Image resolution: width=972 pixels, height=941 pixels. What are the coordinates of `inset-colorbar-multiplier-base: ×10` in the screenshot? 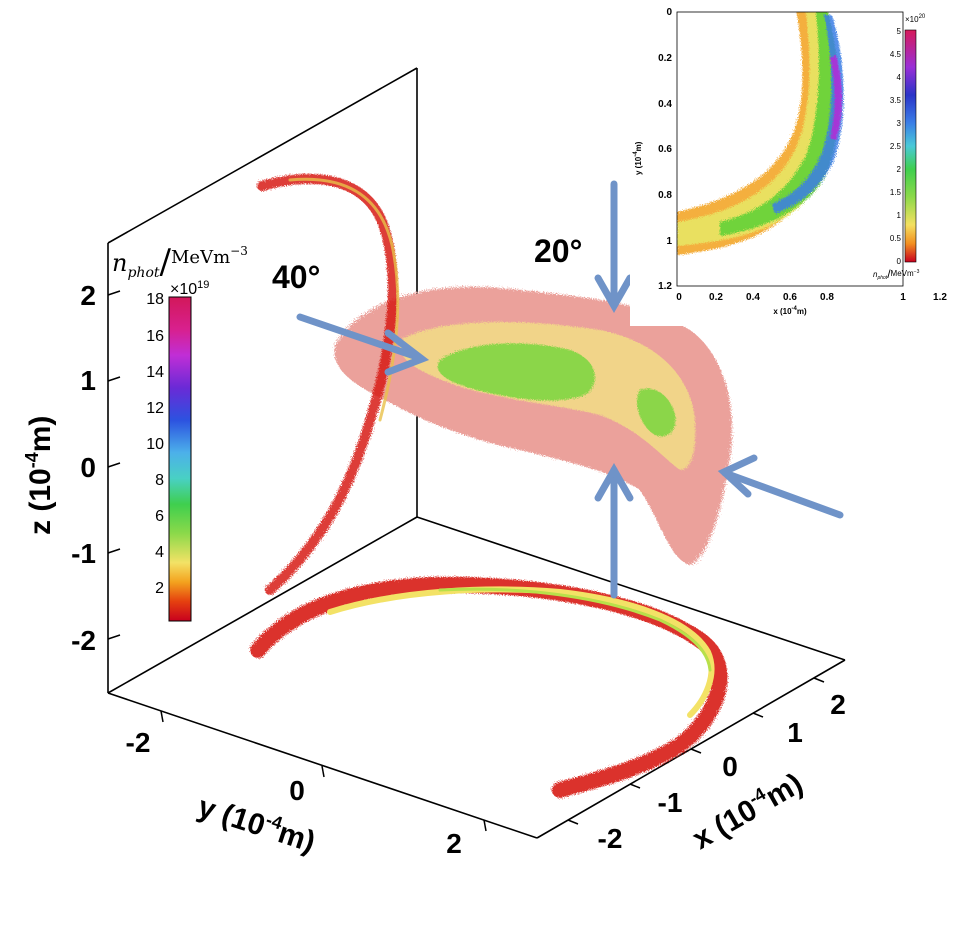 It's located at (912, 19).